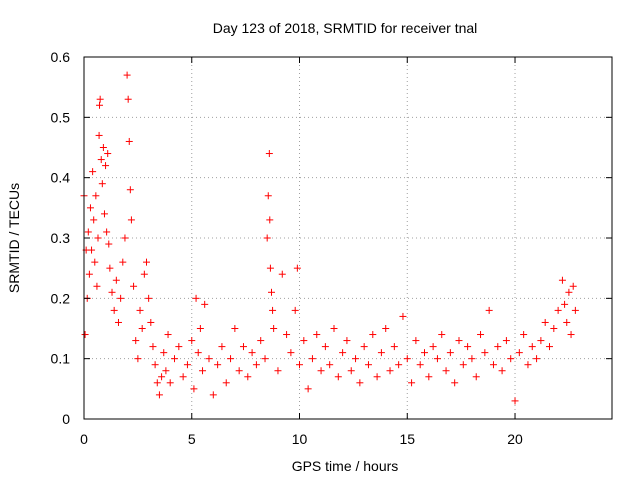 The image size is (640, 480). I want to click on y-tick-label: 0.4, so click(61, 178).